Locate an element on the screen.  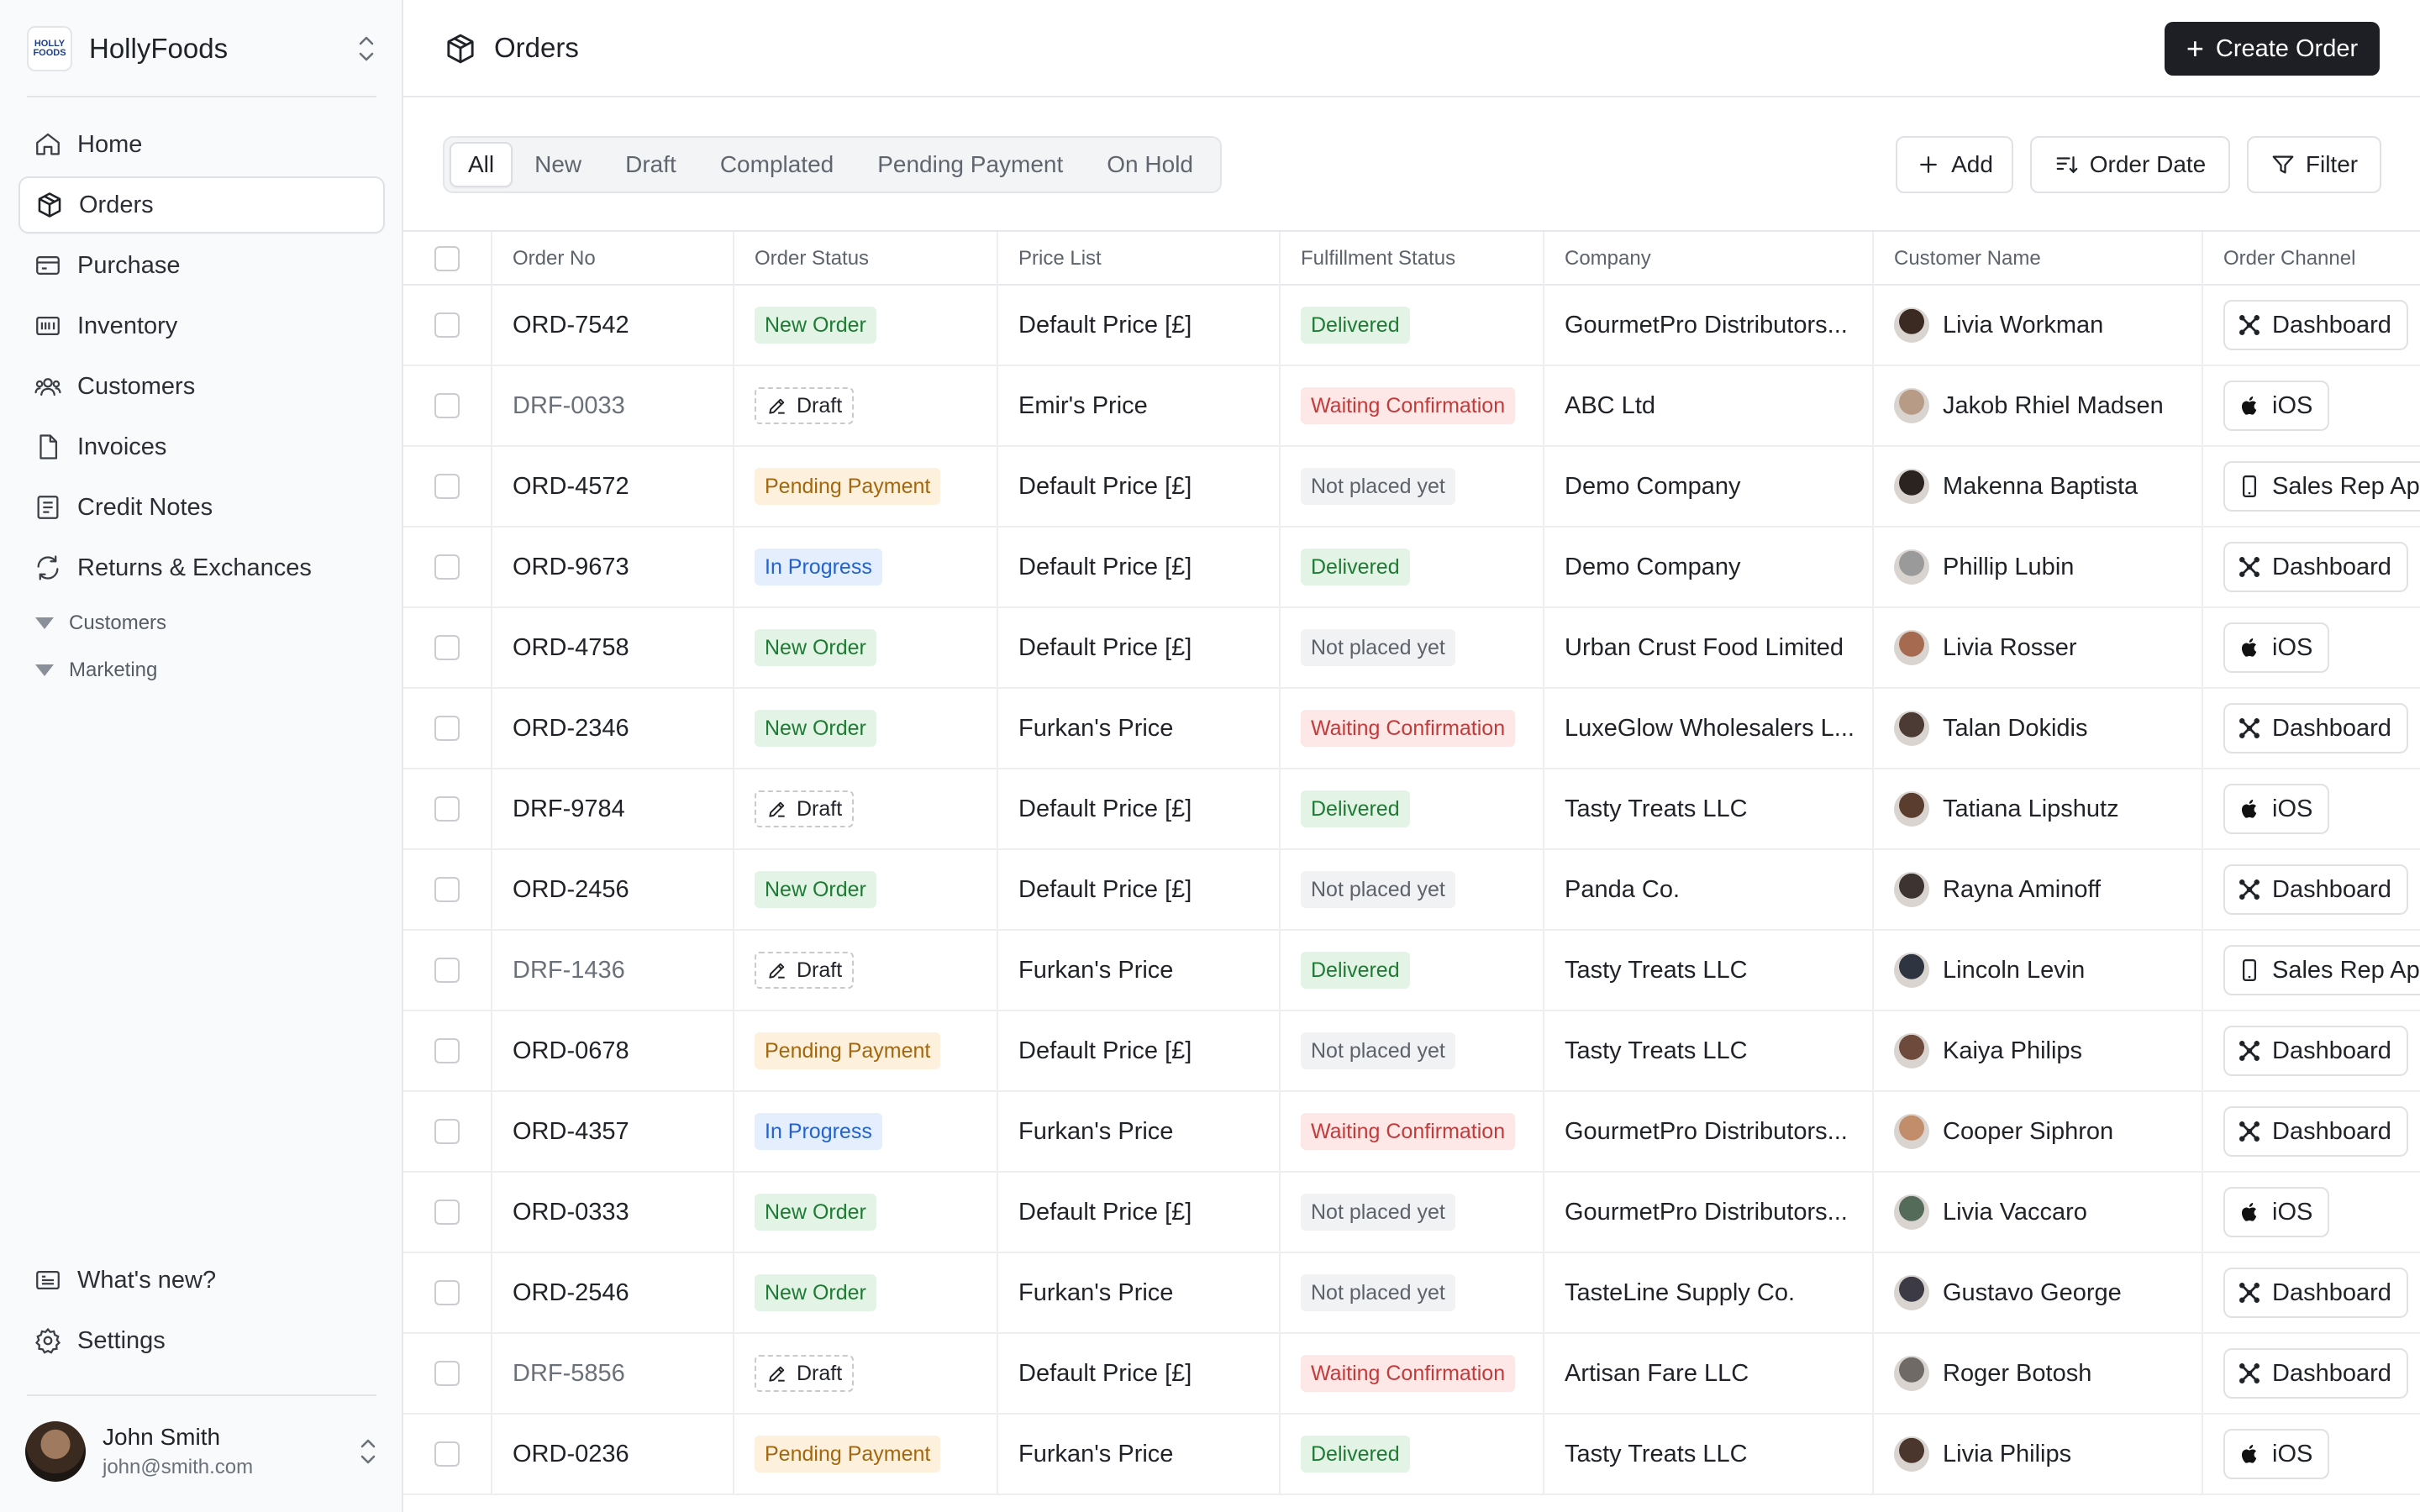
column-header-fulfillment-status: Fulfillment Status is located at coordinates (1411, 259).